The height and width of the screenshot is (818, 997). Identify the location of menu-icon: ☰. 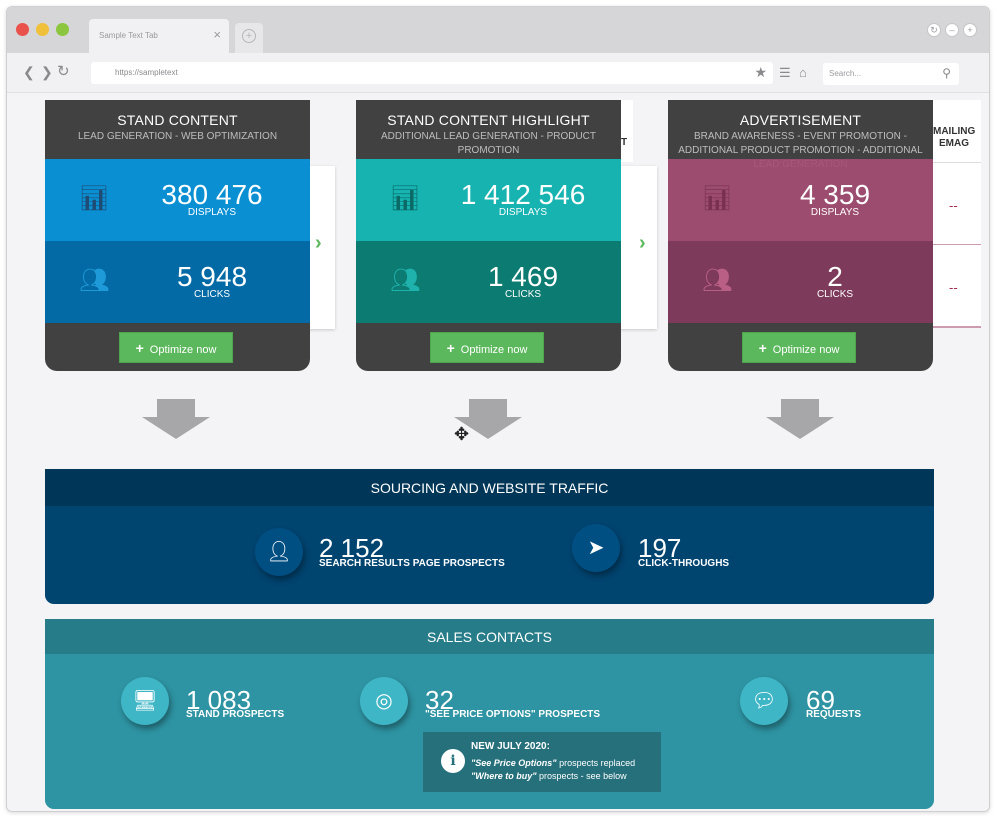
(785, 73).